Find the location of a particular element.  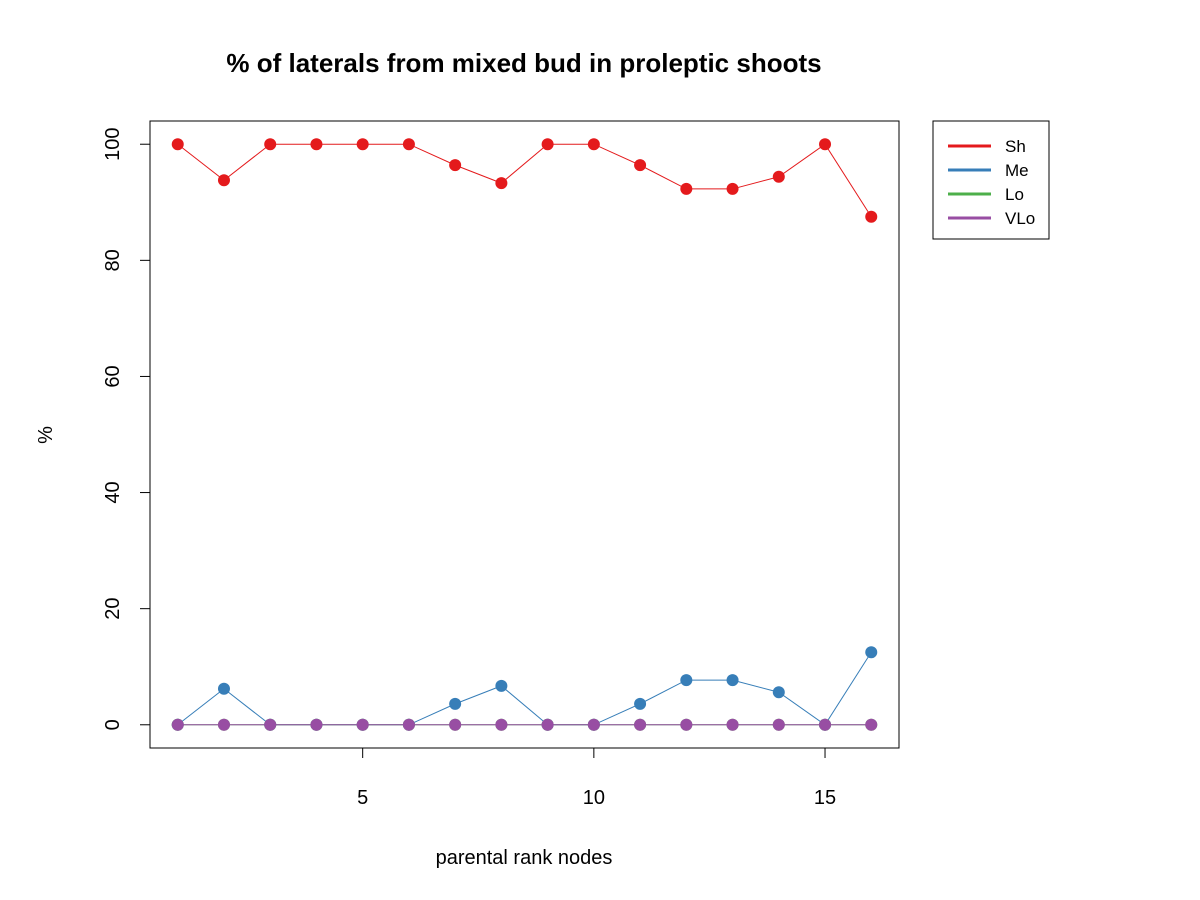

x-axis: 5 10 15 is located at coordinates (596, 778).